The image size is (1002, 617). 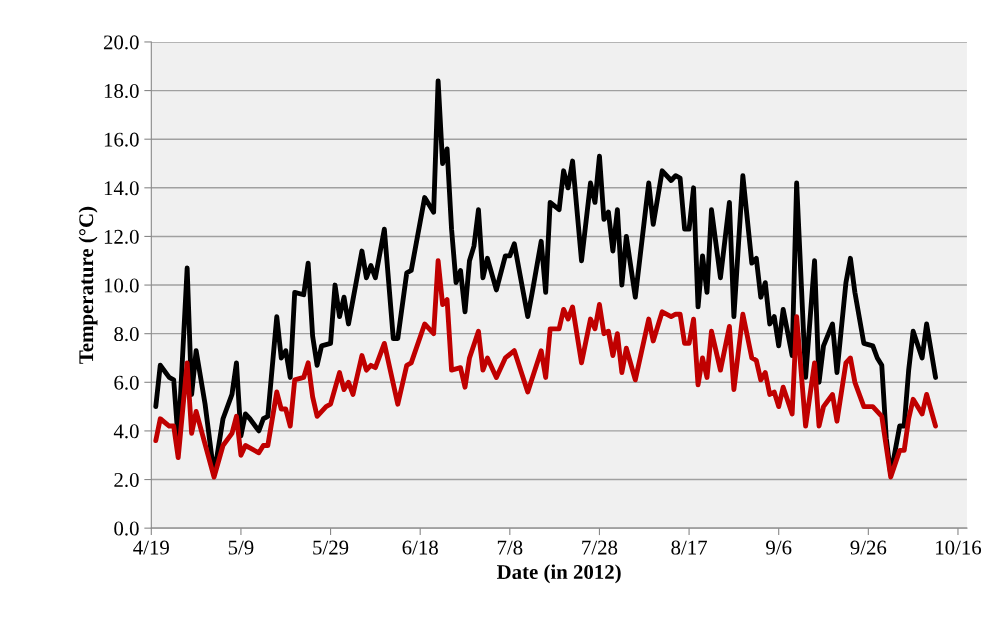 What do you see at coordinates (420, 547) in the screenshot?
I see `x-tick-label: 6/18` at bounding box center [420, 547].